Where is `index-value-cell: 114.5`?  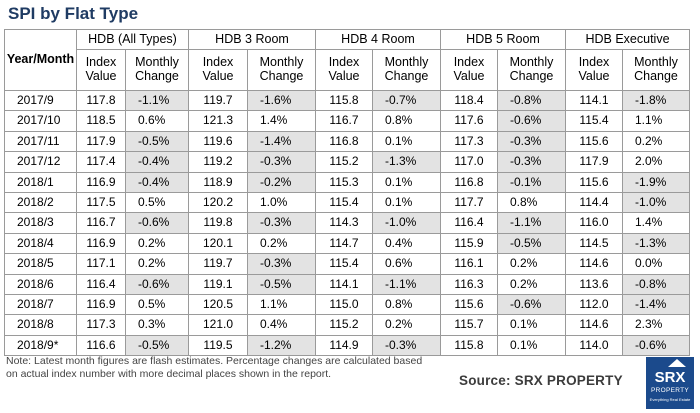
index-value-cell: 114.5 is located at coordinates (594, 243).